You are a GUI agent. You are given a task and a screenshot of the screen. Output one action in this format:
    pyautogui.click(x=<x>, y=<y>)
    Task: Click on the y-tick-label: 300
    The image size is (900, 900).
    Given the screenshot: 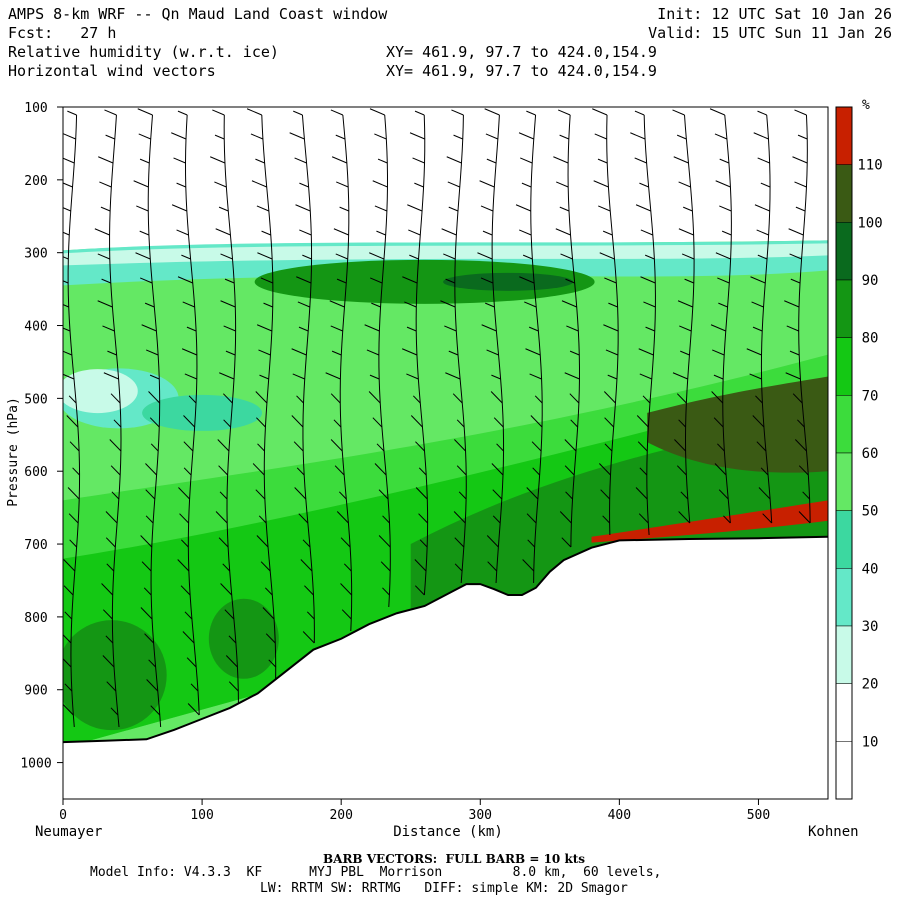 What is the action you would take?
    pyautogui.click(x=35, y=254)
    